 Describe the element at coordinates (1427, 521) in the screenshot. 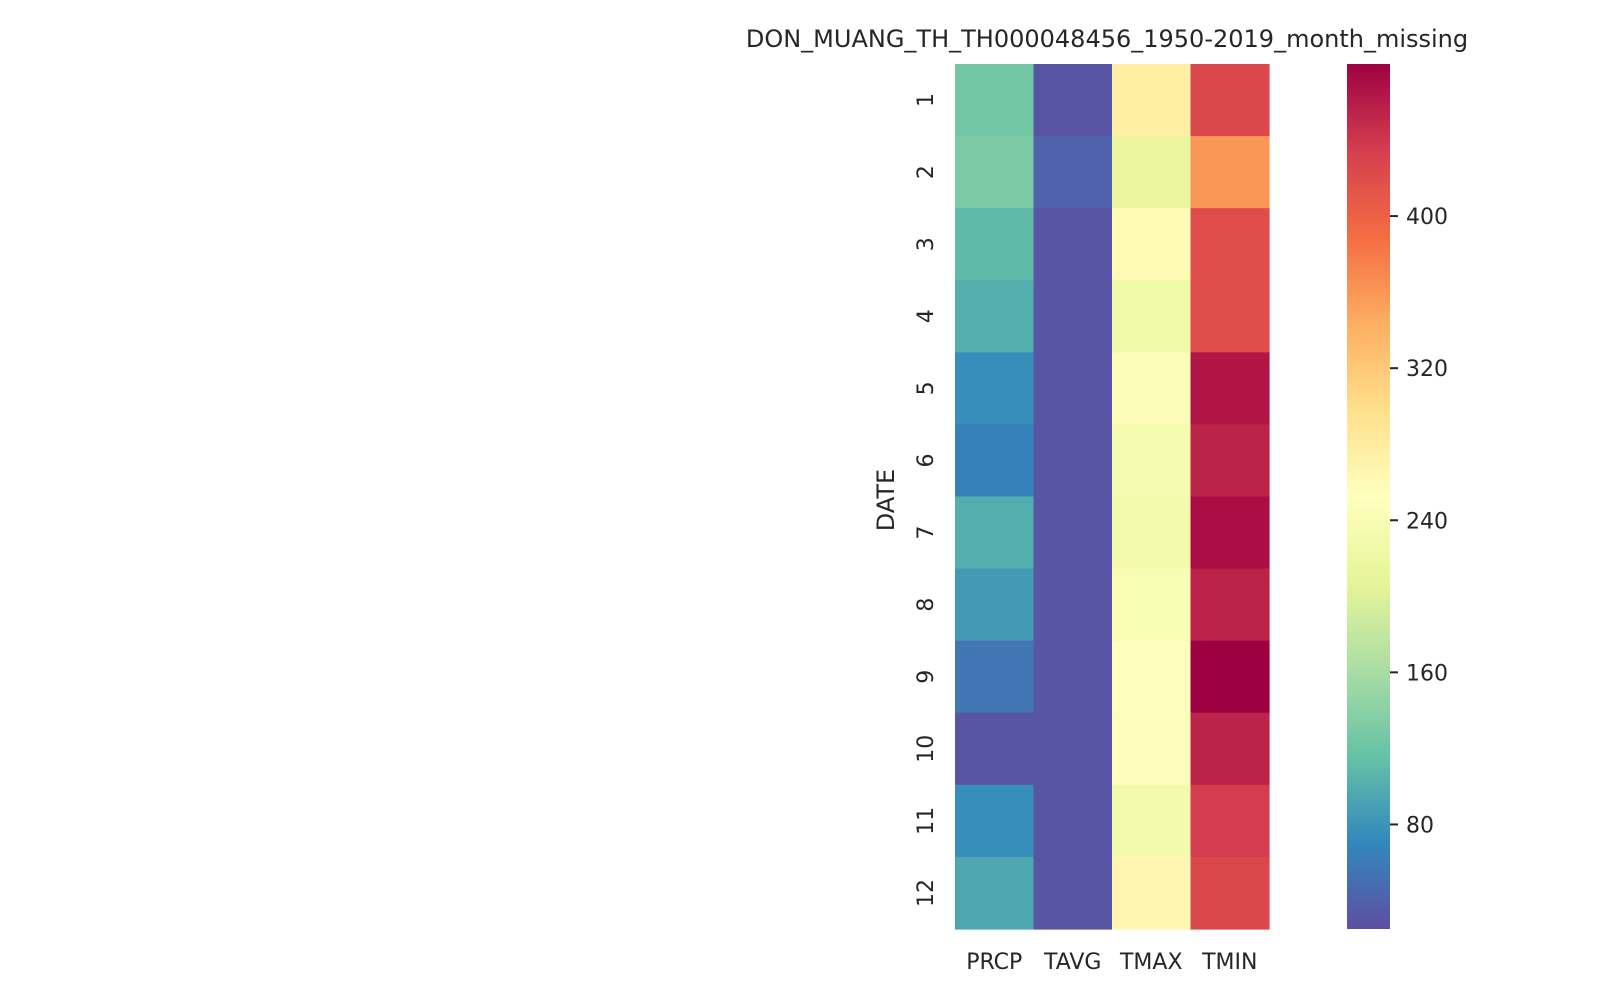

I see `colorbar-tick-label: 240` at that location.